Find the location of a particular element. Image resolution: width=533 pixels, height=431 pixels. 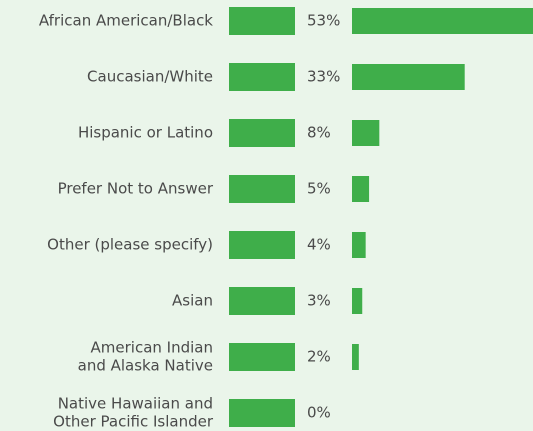

value-label: 8% is located at coordinates (319, 133).